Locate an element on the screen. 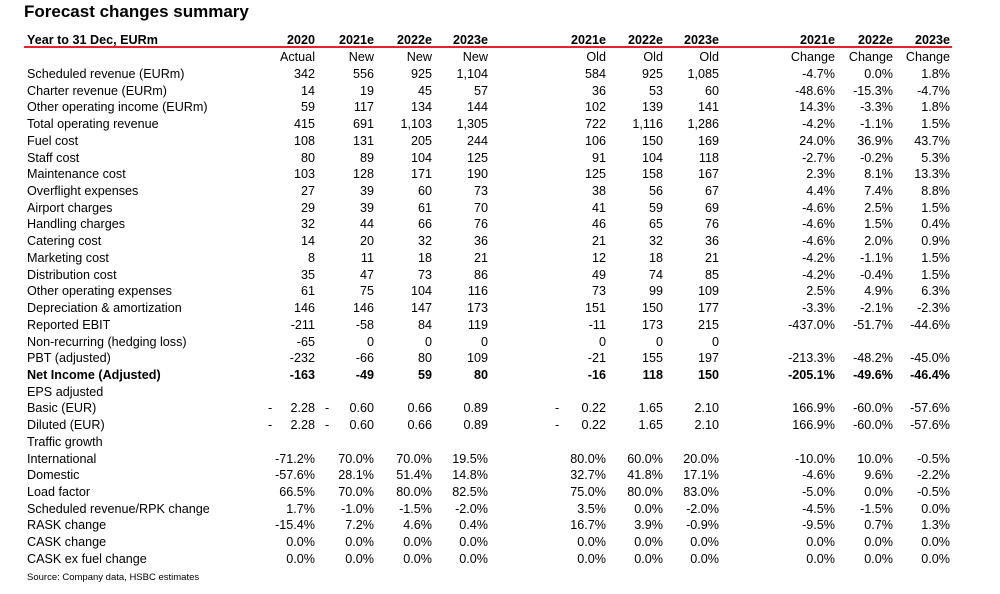 Image resolution: width=1000 pixels, height=594 pixels. table-cell: 691 is located at coordinates (363, 124).